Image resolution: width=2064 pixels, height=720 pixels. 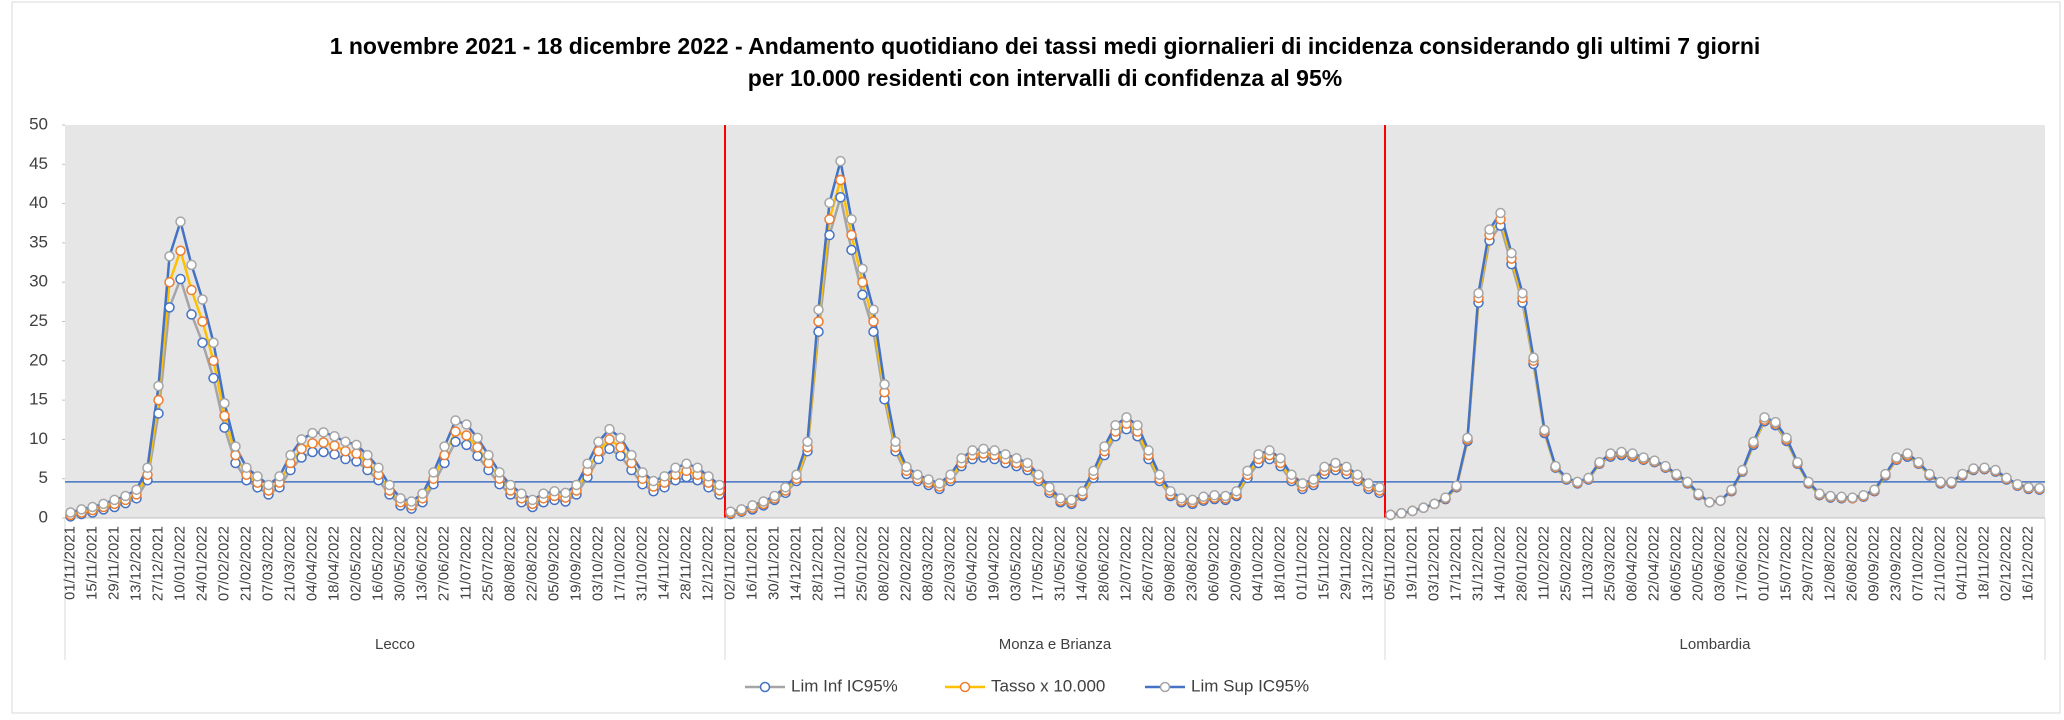 What do you see at coordinates (575, 563) in the screenshot?
I see `x-tick-label: 19/09/2022` at bounding box center [575, 563].